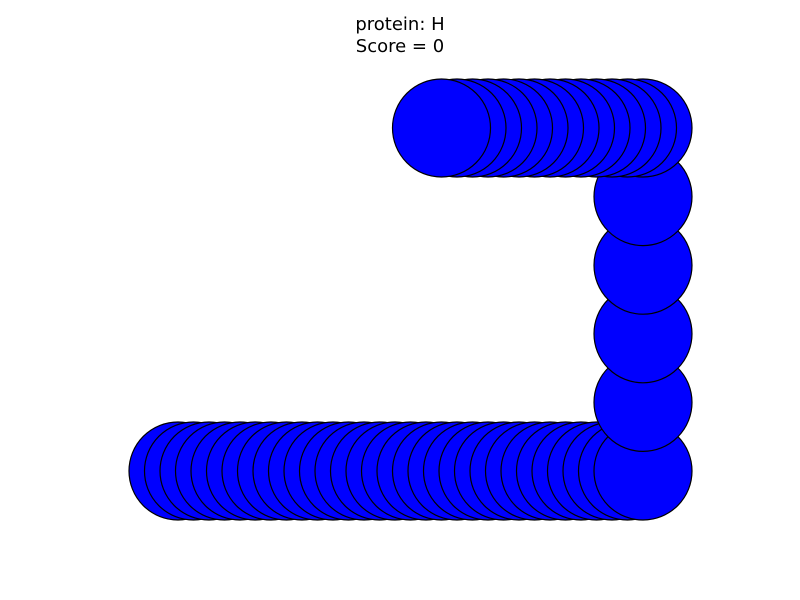  What do you see at coordinates (400, 24) in the screenshot?
I see `chart-title-line1: protein: H` at bounding box center [400, 24].